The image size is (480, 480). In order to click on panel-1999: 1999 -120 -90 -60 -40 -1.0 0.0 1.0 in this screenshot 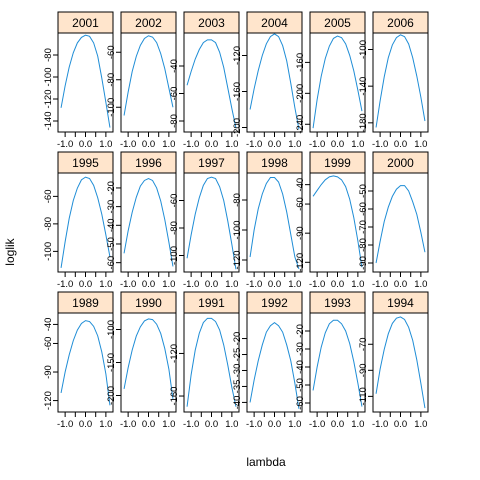, I will do `click(330, 220)`.